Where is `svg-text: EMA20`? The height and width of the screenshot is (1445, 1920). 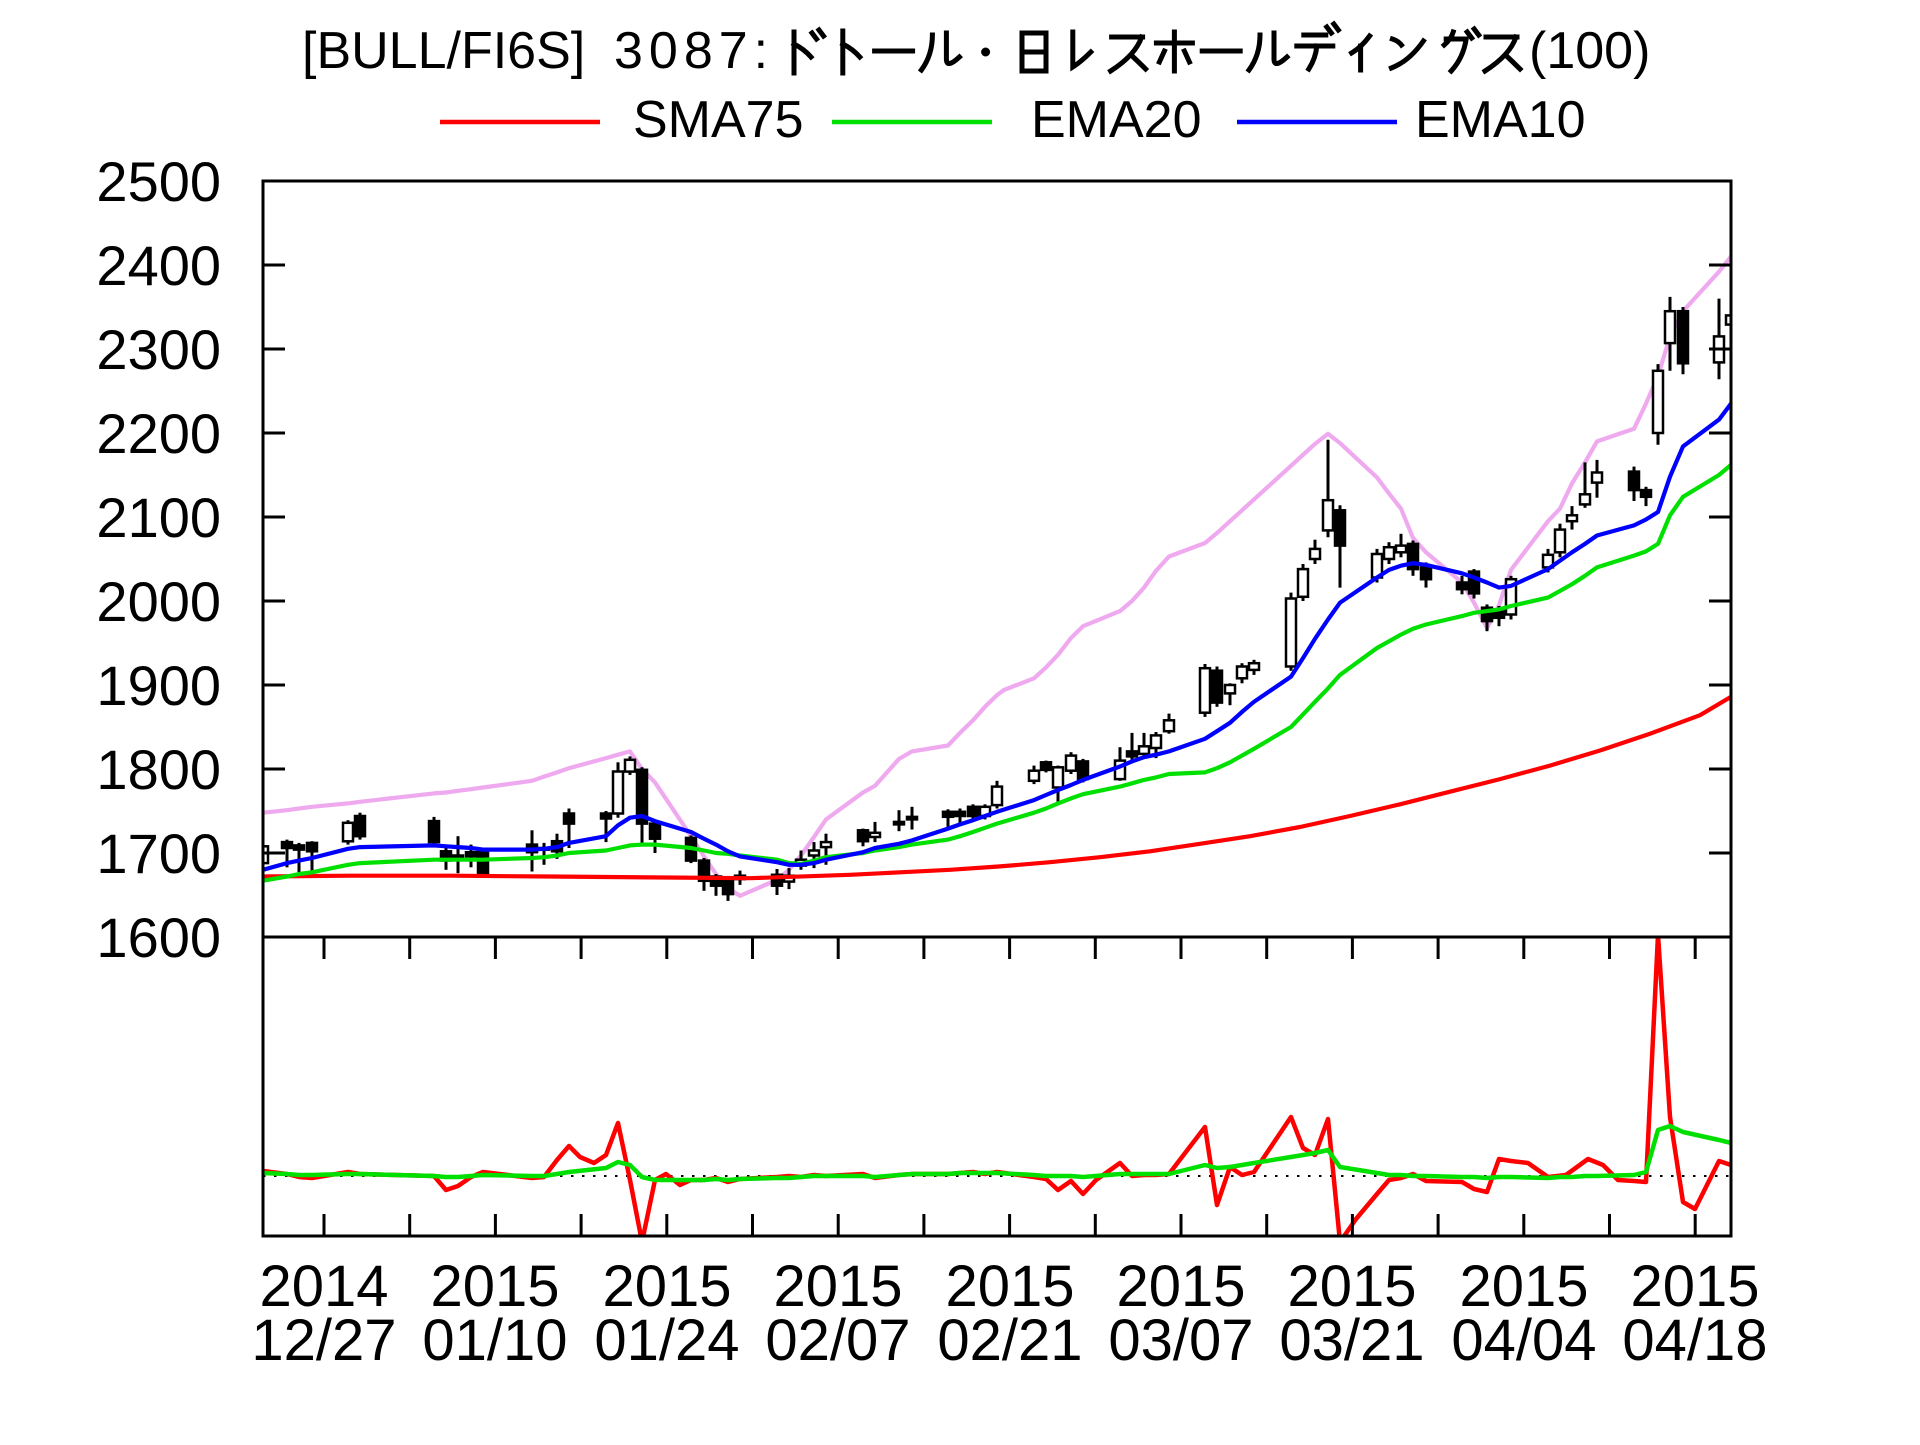 svg-text: EMA20 is located at coordinates (1116, 120).